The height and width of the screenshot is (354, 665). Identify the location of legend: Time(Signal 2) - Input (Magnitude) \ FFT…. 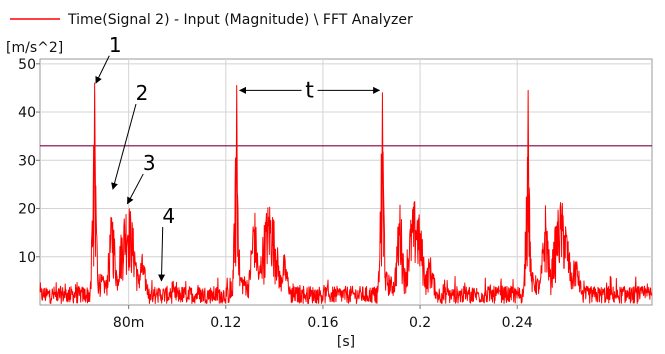
(211, 20).